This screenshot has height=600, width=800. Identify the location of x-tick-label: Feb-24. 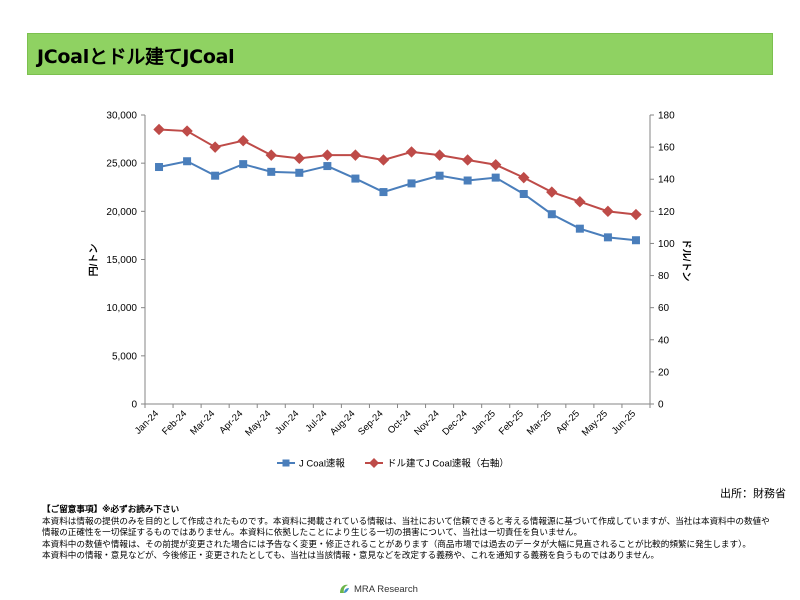
(174, 422).